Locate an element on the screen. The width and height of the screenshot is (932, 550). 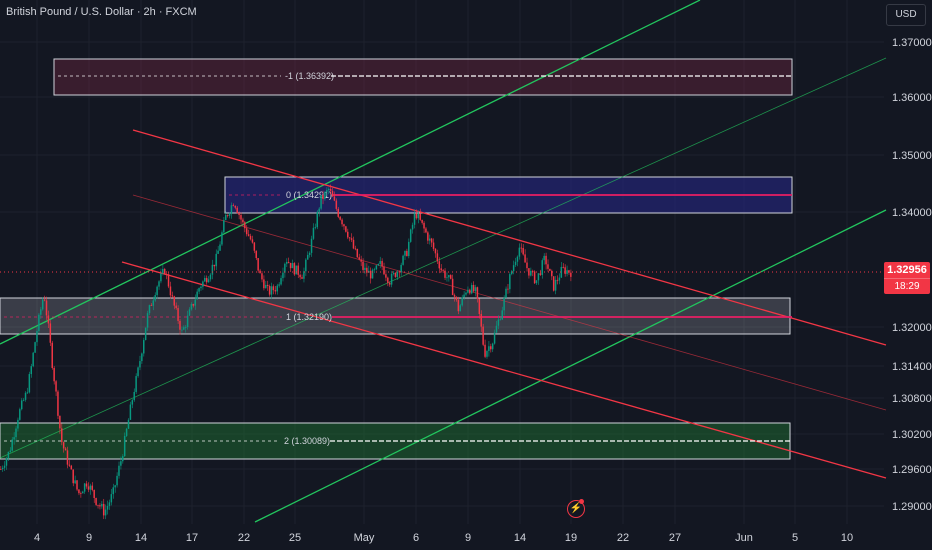
lightning-icon: ⚡ is located at coordinates (576, 509).